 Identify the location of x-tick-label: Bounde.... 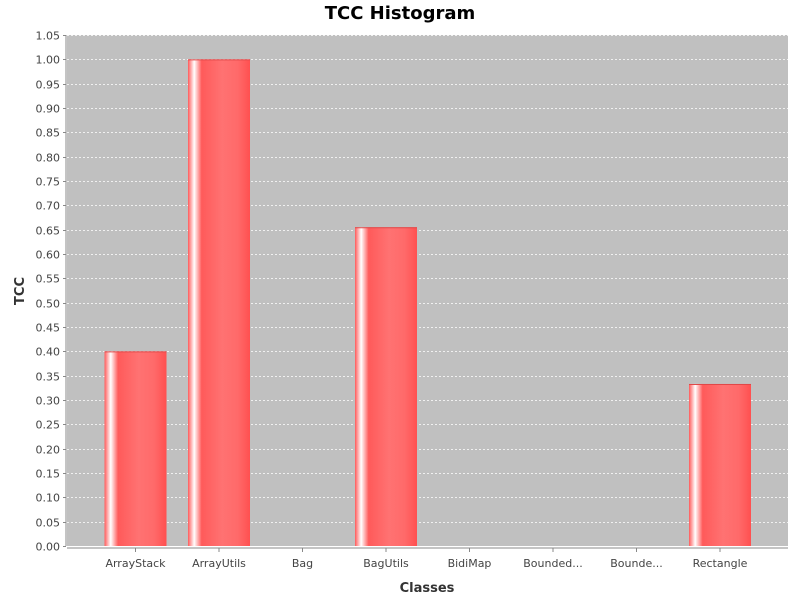
(636, 563).